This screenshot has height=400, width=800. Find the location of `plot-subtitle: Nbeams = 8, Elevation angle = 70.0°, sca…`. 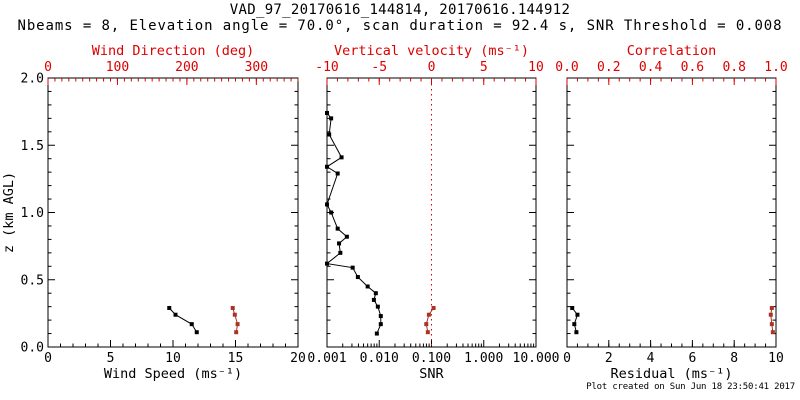

plot-subtitle: Nbeams = 8, Elevation angle = 70.0°, sca… is located at coordinates (400, 26).